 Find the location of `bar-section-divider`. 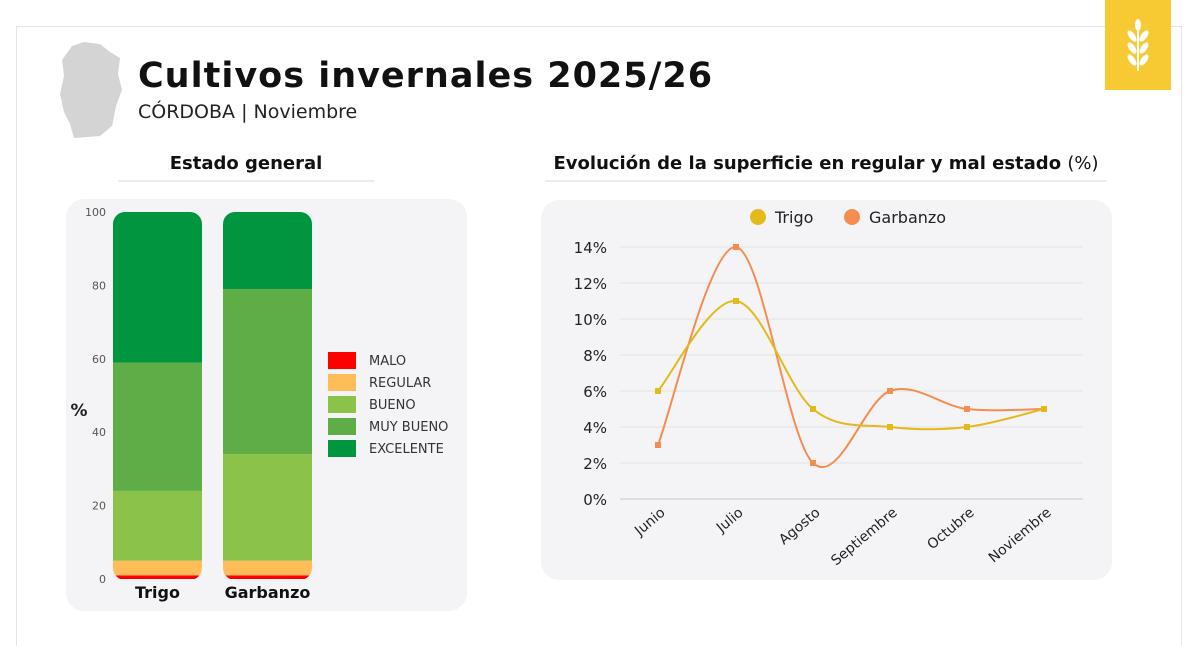

bar-section-divider is located at coordinates (246, 181).